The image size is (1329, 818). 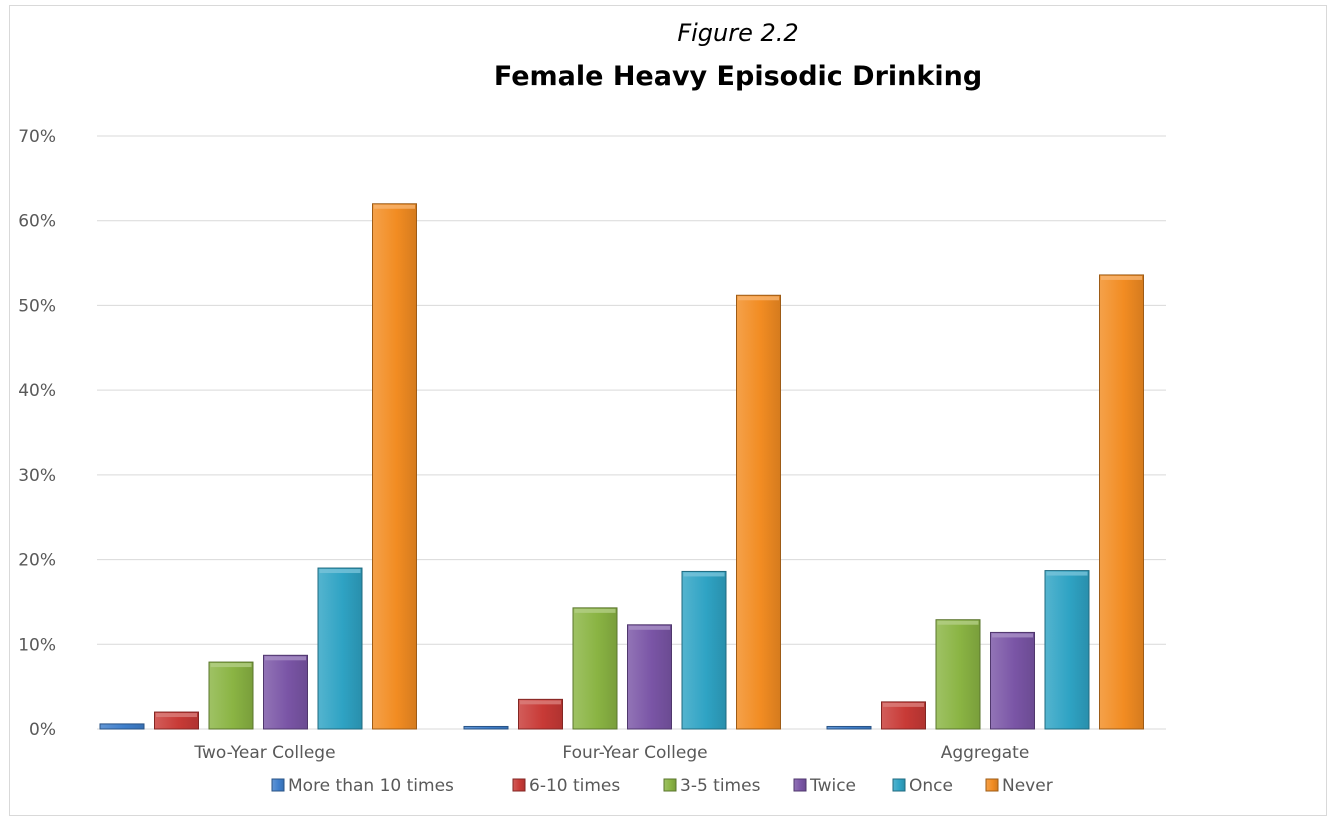 What do you see at coordinates (832, 786) in the screenshot?
I see `legend-label: Twice` at bounding box center [832, 786].